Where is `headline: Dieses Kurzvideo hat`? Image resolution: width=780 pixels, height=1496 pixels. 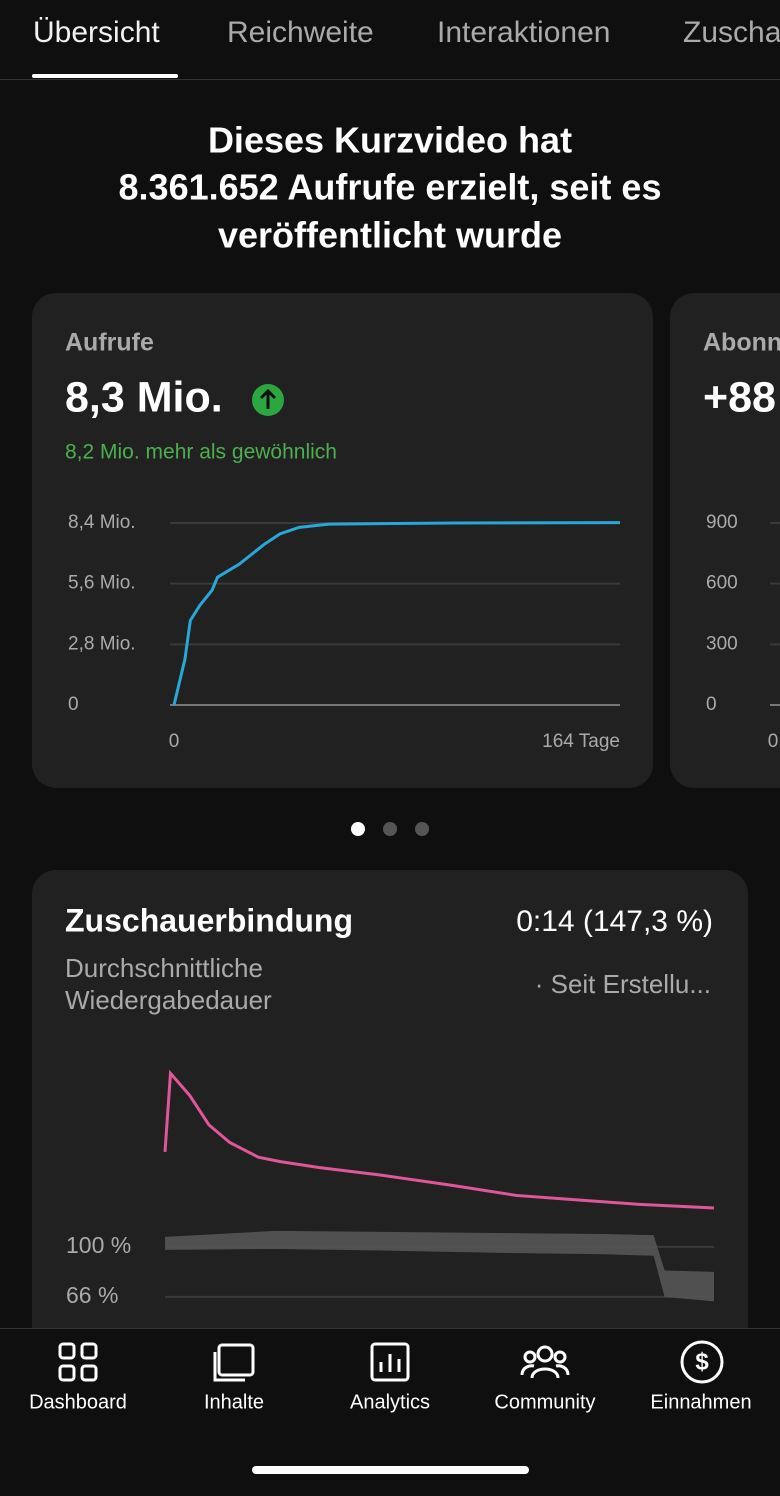
headline: Dieses Kurzvideo hat is located at coordinates (390, 140).